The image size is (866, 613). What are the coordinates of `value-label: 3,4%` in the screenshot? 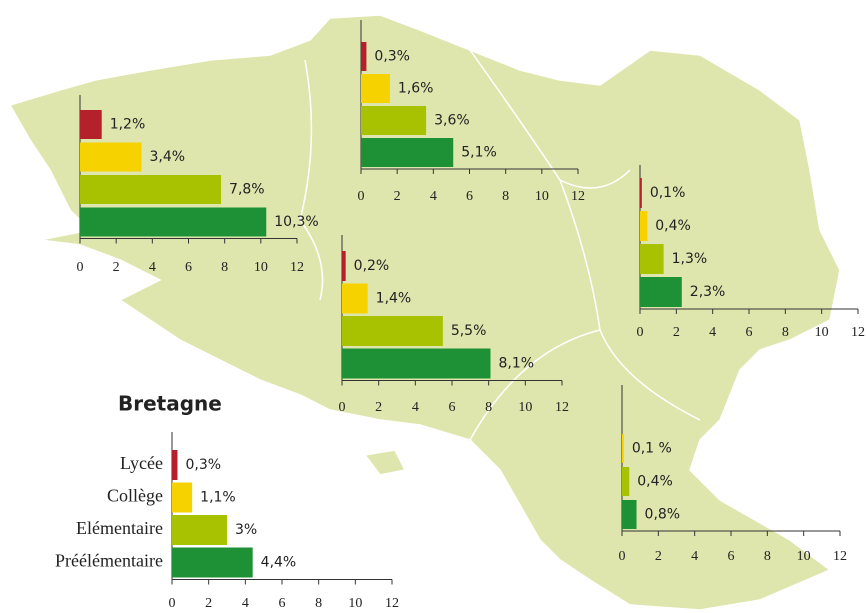 It's located at (167, 157).